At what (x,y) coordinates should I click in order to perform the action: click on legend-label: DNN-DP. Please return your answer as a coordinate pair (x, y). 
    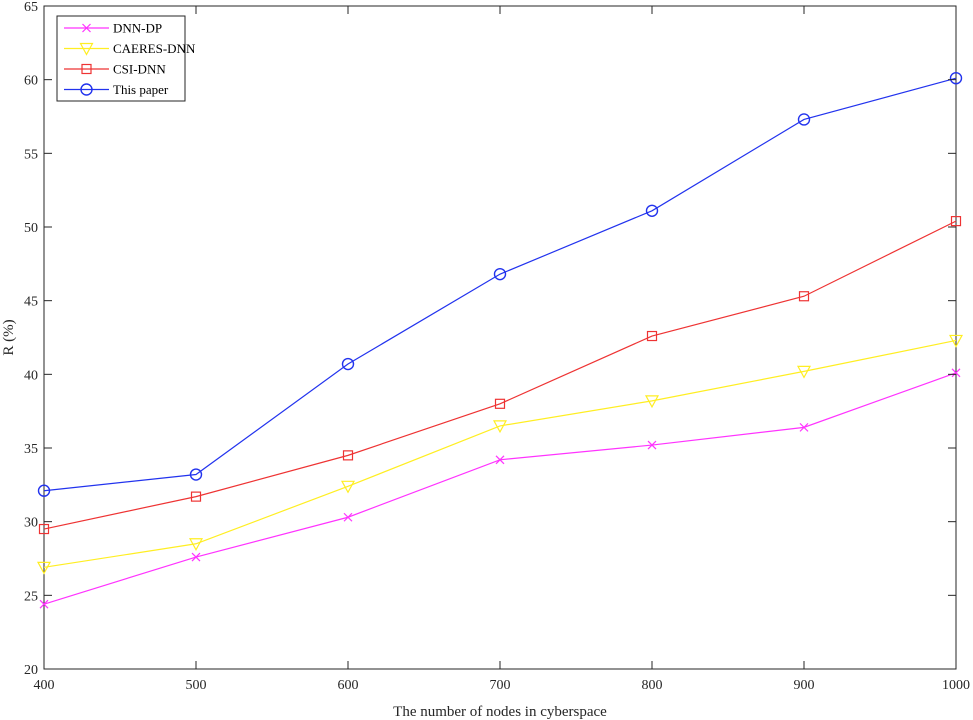
    Looking at the image, I should click on (137, 28).